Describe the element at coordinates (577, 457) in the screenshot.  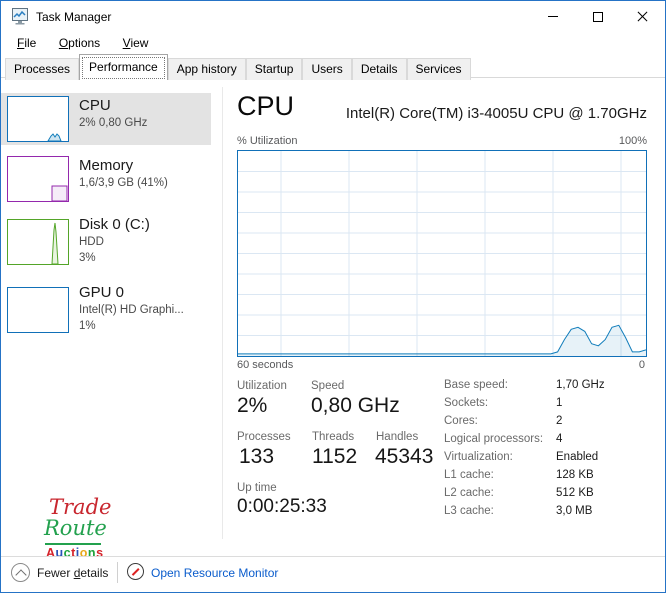
I see `virtualization-value: Enabled` at that location.